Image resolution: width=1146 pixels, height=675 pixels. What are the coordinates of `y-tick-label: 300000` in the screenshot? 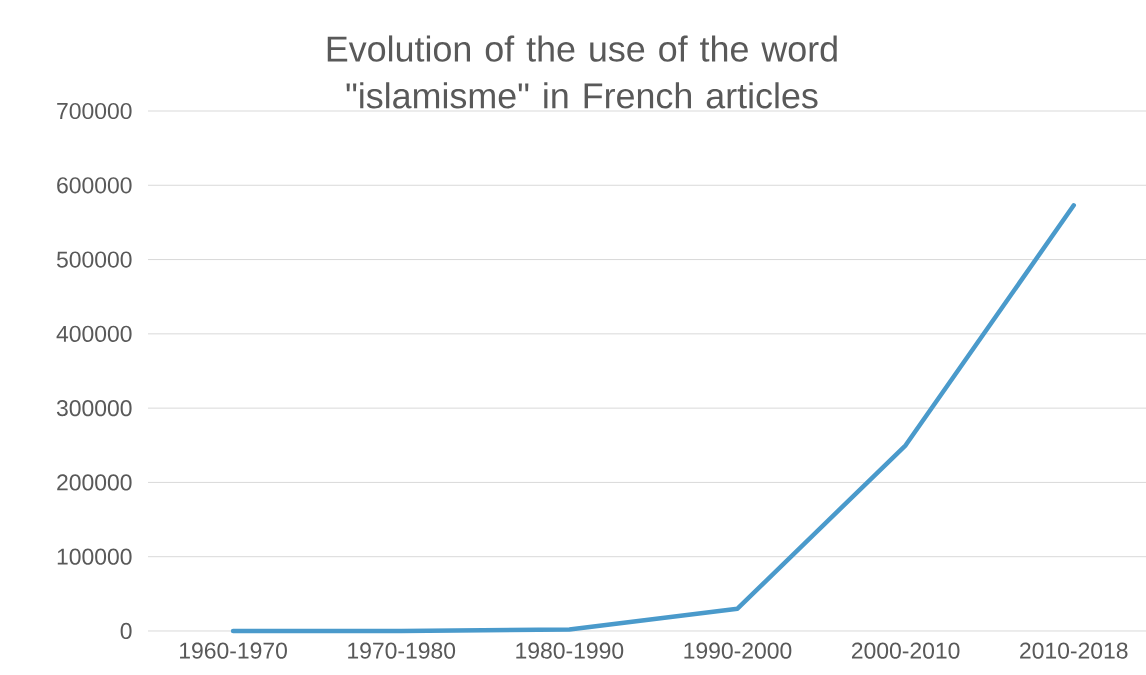 It's located at (94, 408).